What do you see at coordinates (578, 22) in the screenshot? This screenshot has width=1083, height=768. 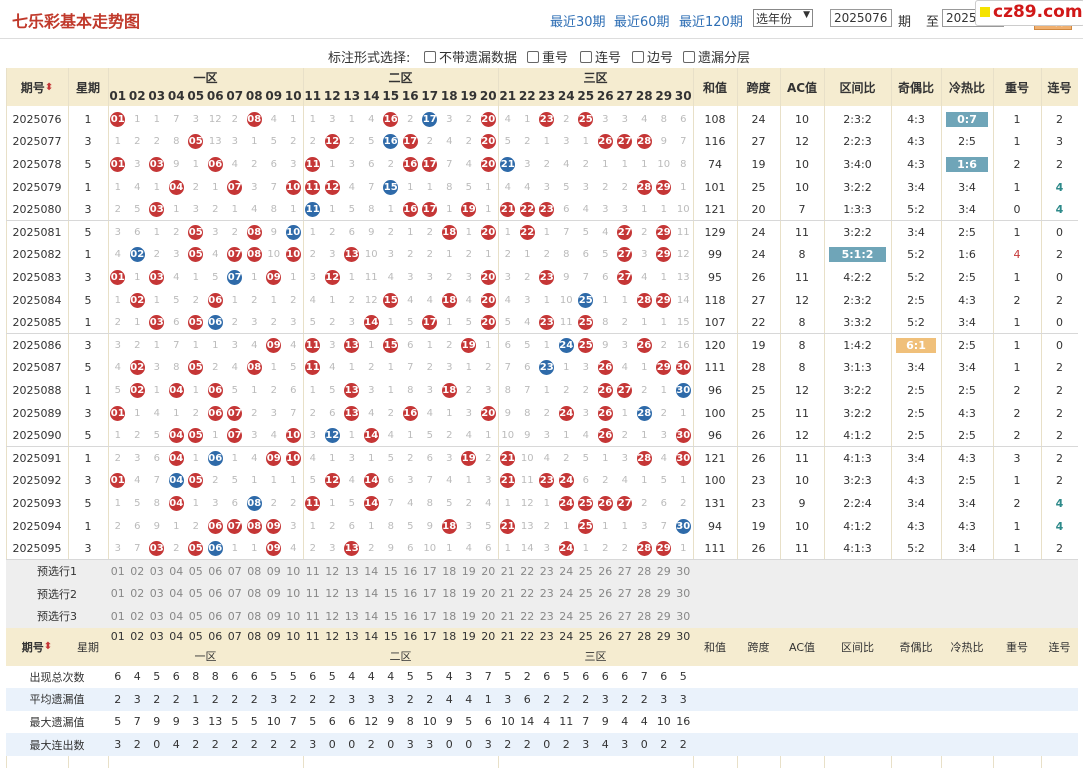 I see `recent-30-link: 最近30期` at bounding box center [578, 22].